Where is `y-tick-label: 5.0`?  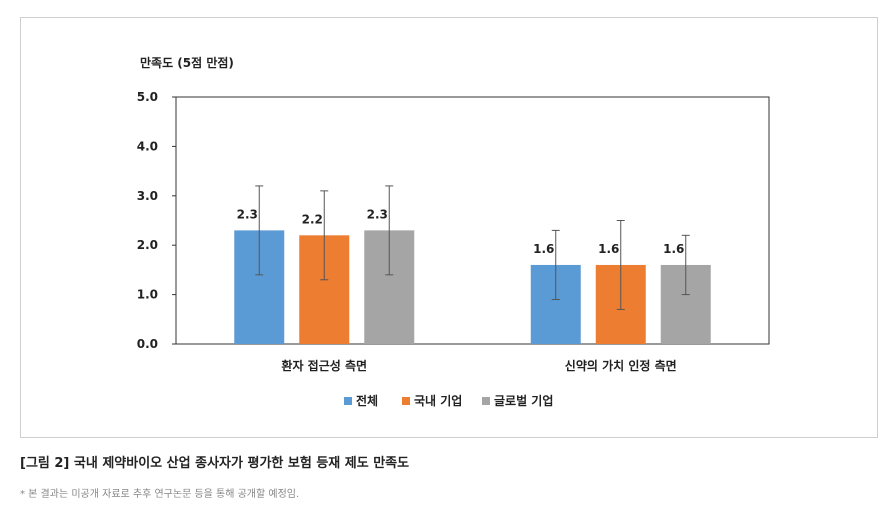
y-tick-label: 5.0 is located at coordinates (147, 97).